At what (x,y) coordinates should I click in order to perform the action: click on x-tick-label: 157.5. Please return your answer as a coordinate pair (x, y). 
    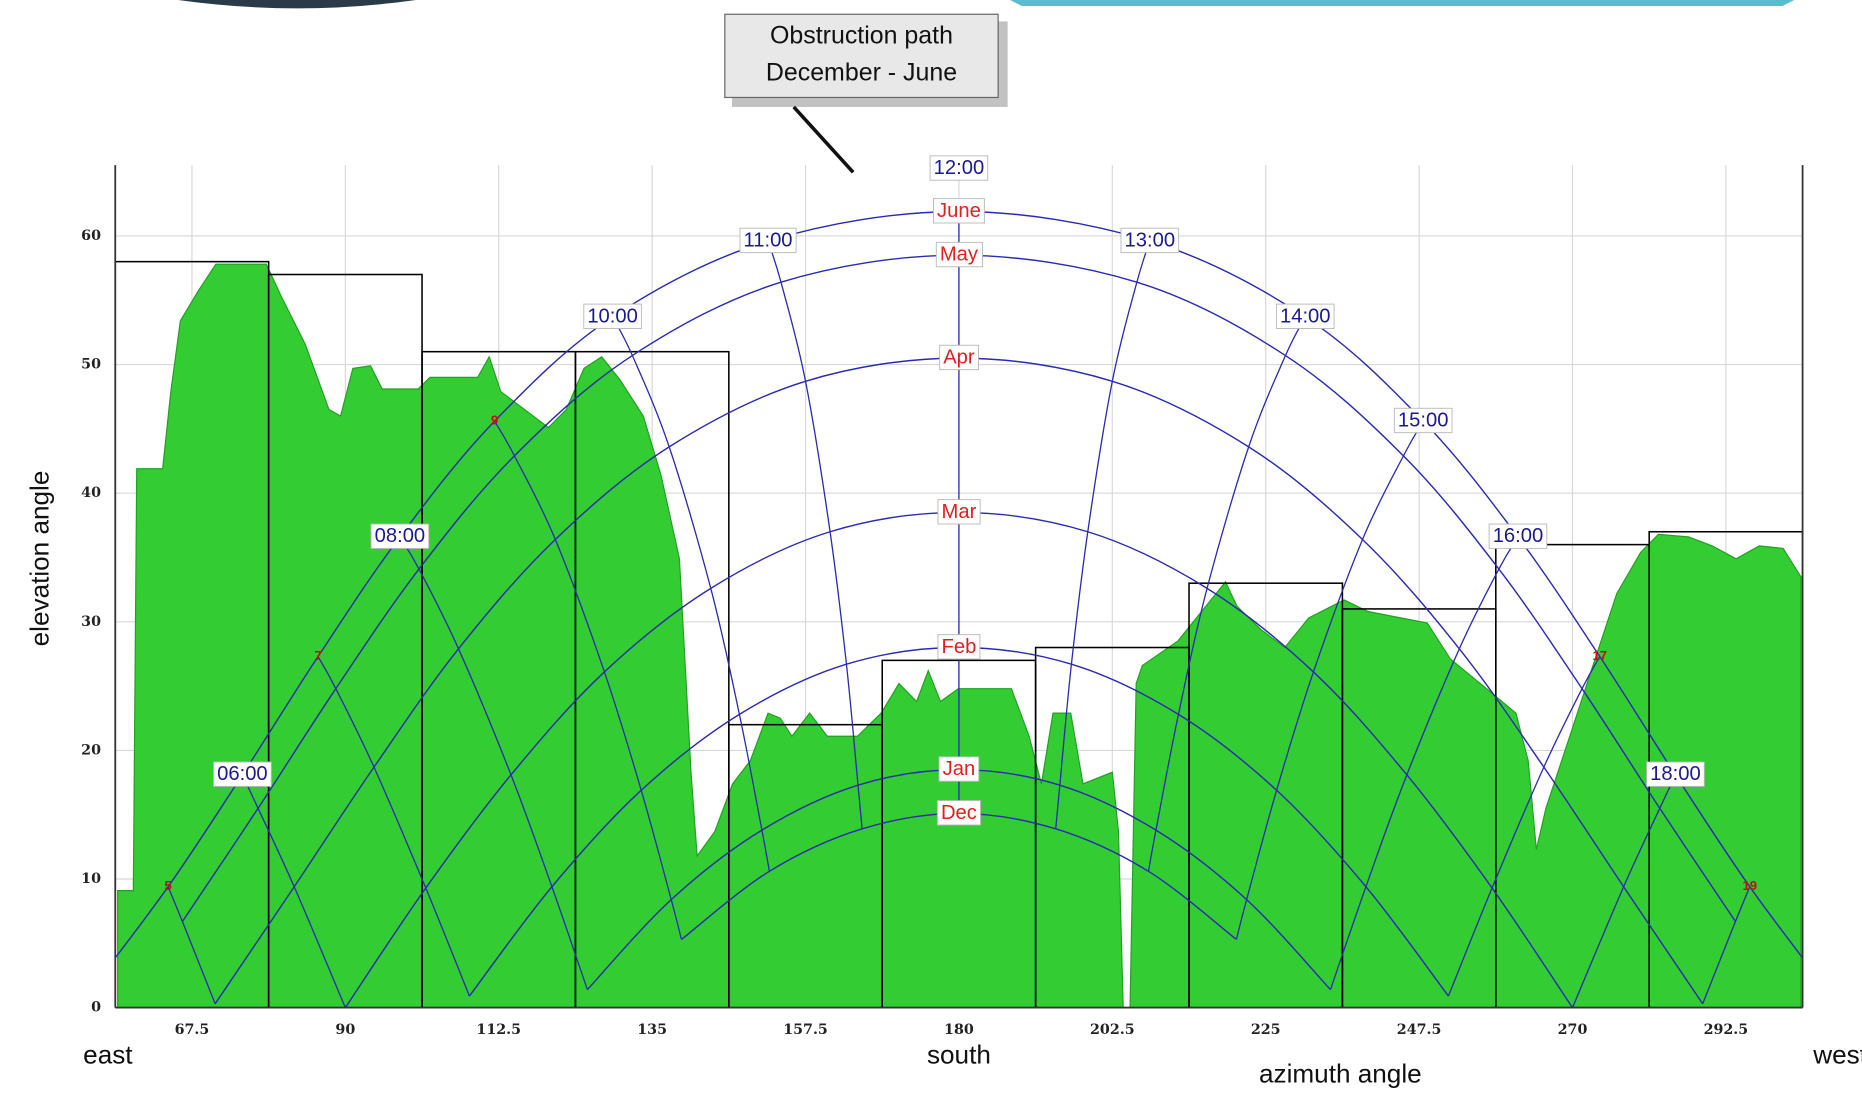
    Looking at the image, I should click on (805, 1030).